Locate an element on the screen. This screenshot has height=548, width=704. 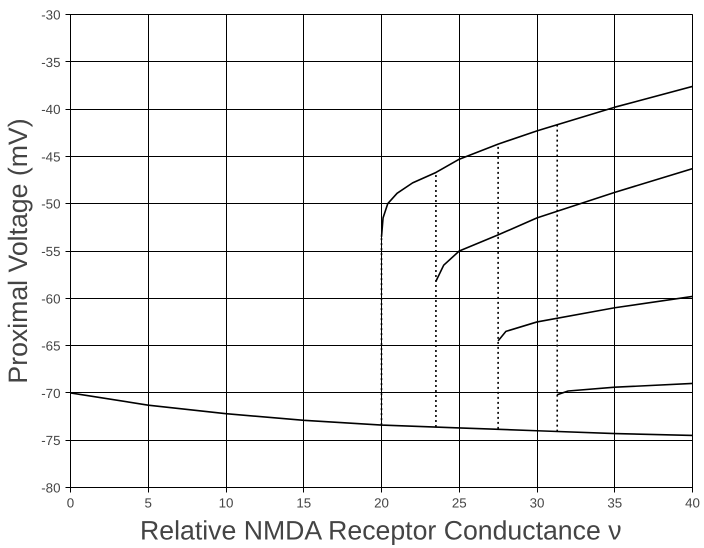
y-tick-label: -75 is located at coordinates (50, 440).